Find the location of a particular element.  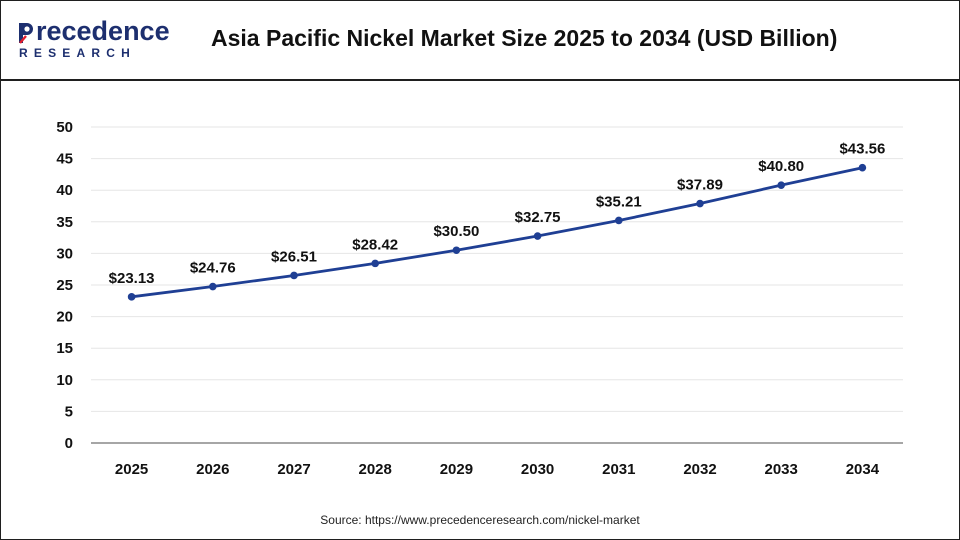

x-tick-label: 2025 is located at coordinates (131, 469).